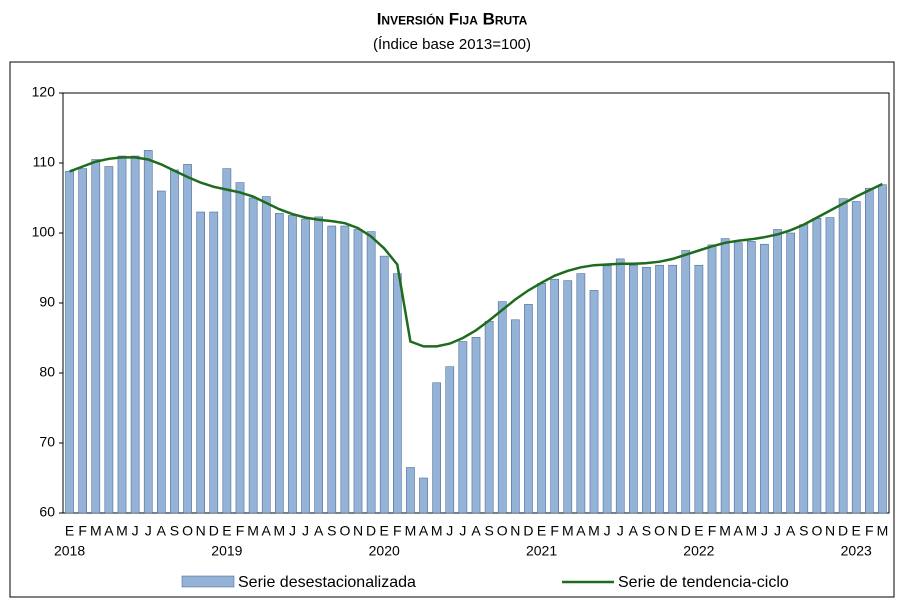 The image size is (905, 598). I want to click on chart-subtitle: (Índice base 2013=100), so click(452, 44).